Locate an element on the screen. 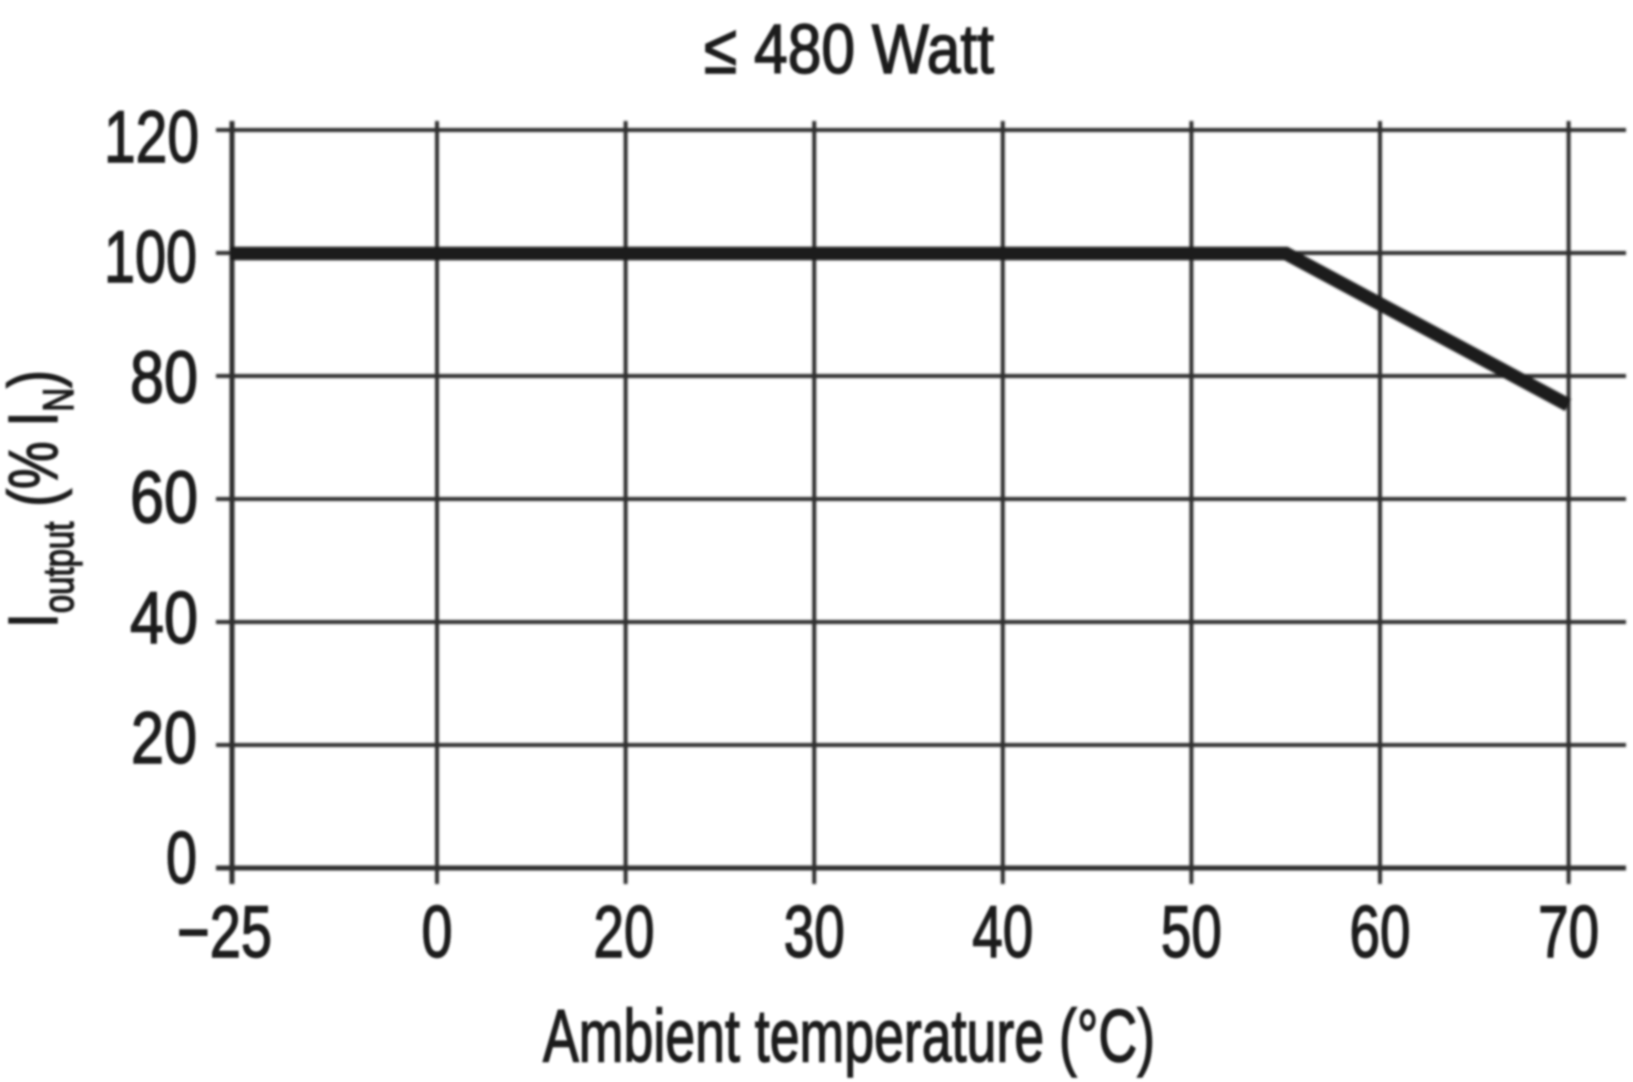  svg-text: 100 is located at coordinates (150, 257).